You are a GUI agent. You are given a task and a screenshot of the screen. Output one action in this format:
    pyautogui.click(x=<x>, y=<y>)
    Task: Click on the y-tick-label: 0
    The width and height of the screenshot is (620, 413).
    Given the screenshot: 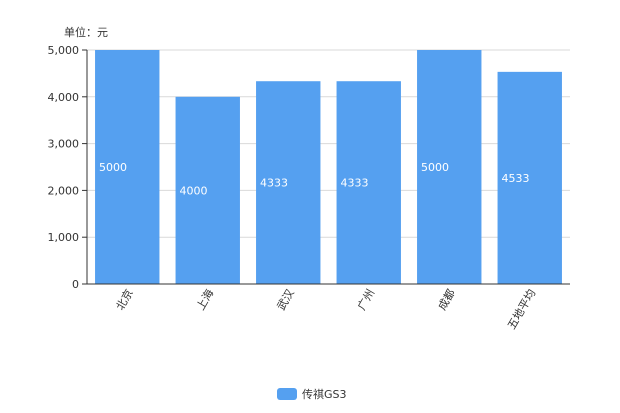 What is the action you would take?
    pyautogui.click(x=75, y=284)
    